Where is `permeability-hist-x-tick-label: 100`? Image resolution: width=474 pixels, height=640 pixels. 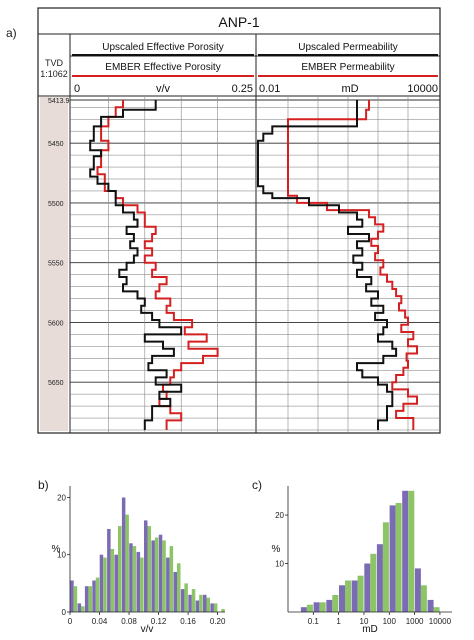 permeability-hist-x-tick-label: 100 is located at coordinates (390, 621).